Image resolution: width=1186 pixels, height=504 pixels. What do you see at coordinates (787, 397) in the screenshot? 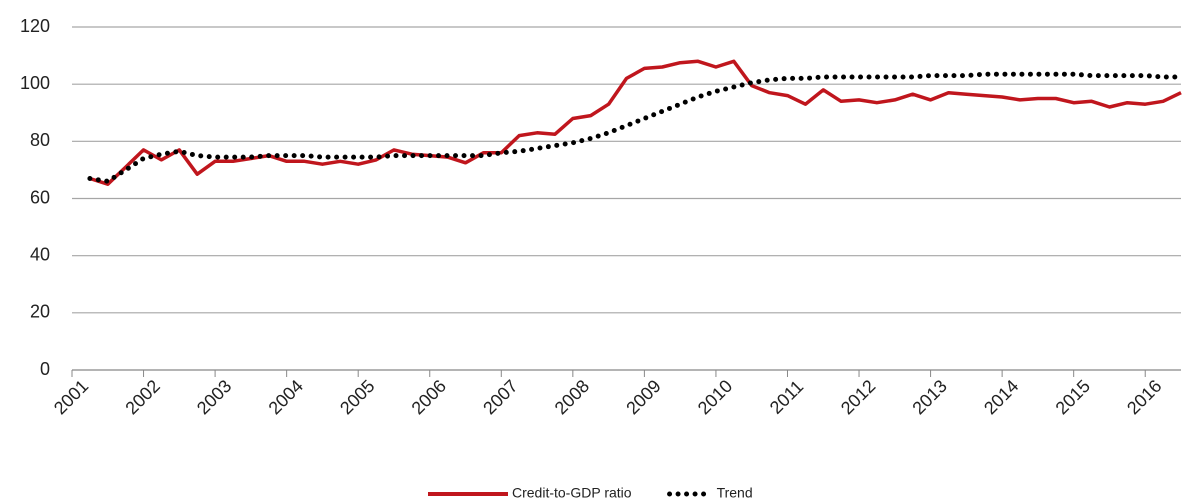
I see `x-tick-label: 2011` at bounding box center [787, 397].